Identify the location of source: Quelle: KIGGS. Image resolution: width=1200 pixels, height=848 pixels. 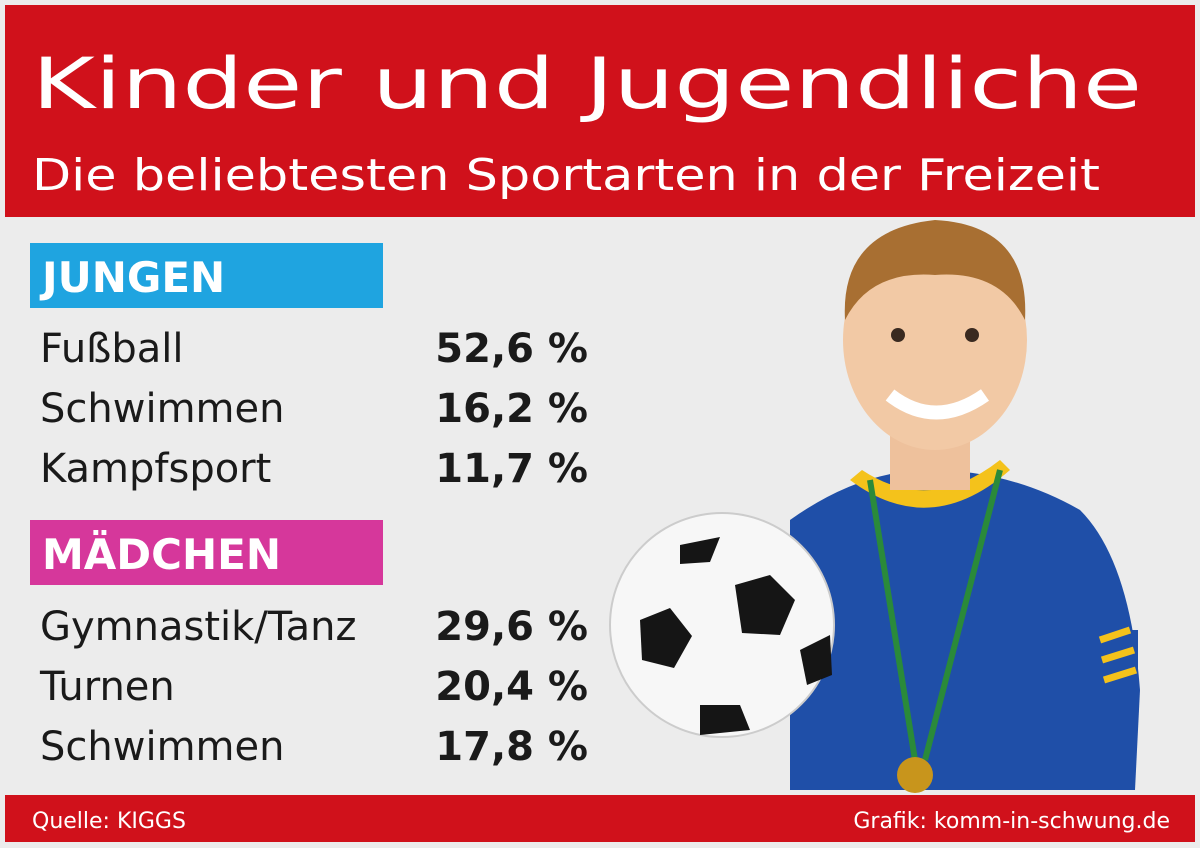
(109, 821).